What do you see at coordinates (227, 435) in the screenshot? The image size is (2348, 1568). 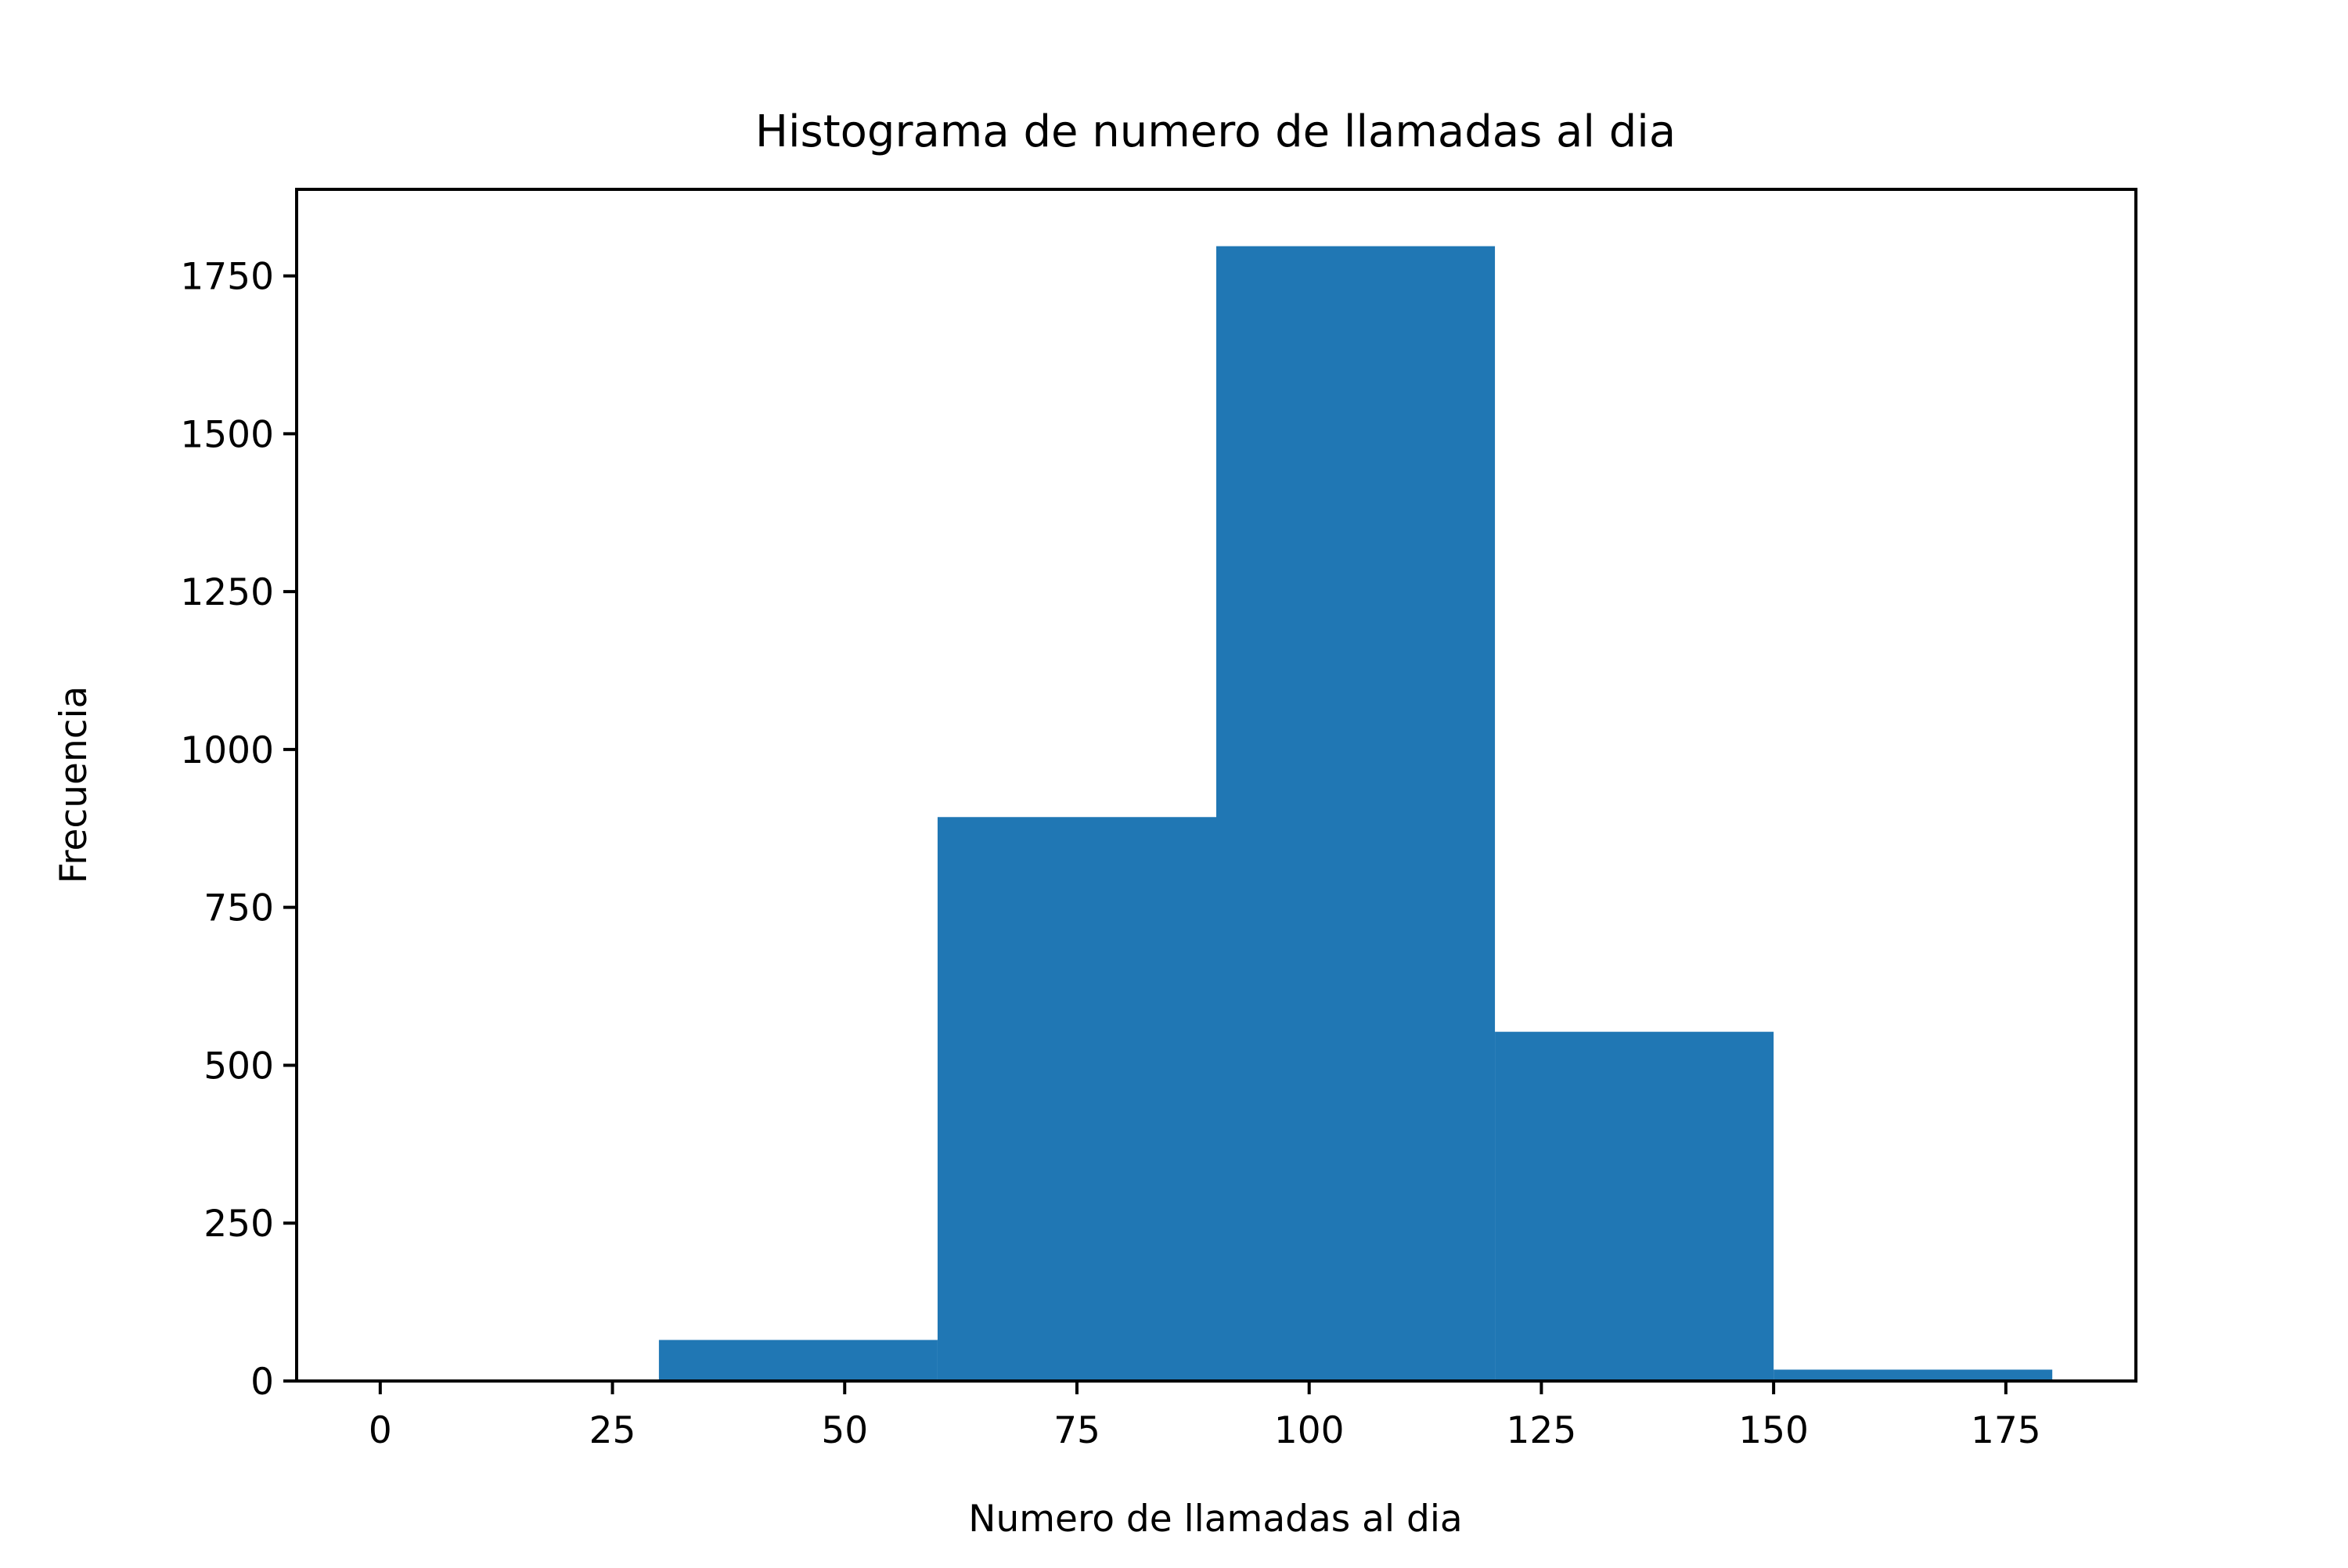 I see `y-tick-label-1500: 1500` at bounding box center [227, 435].